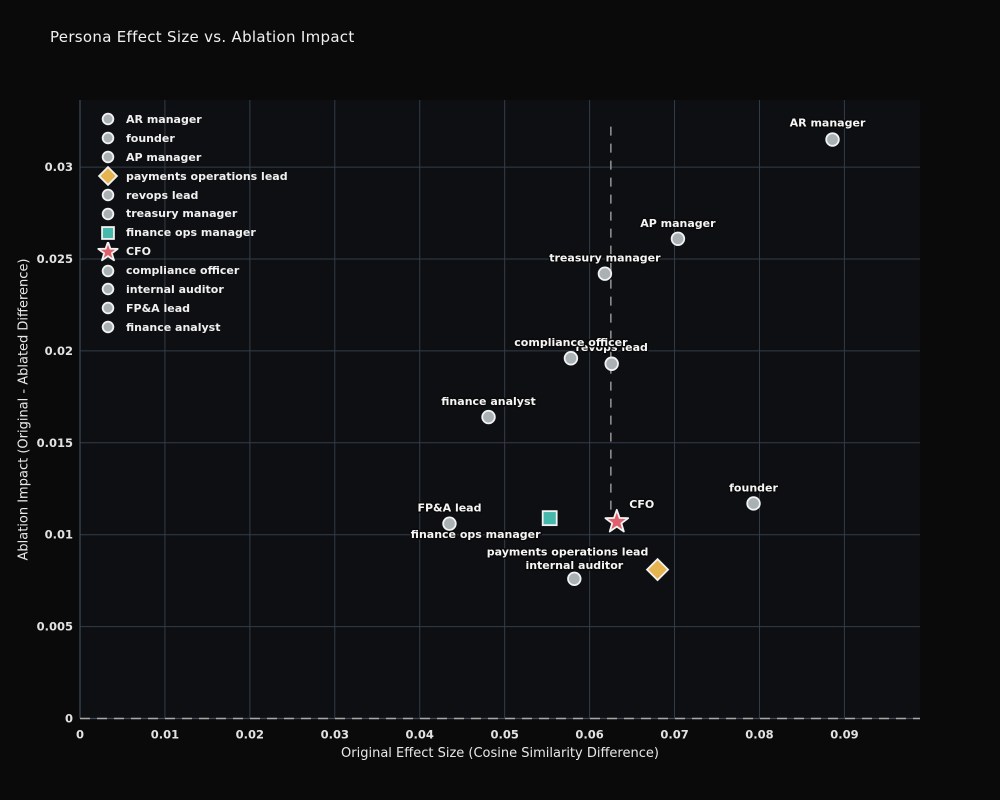  What do you see at coordinates (55, 259) in the screenshot?
I see `y-tick-label: 0.025` at bounding box center [55, 259].